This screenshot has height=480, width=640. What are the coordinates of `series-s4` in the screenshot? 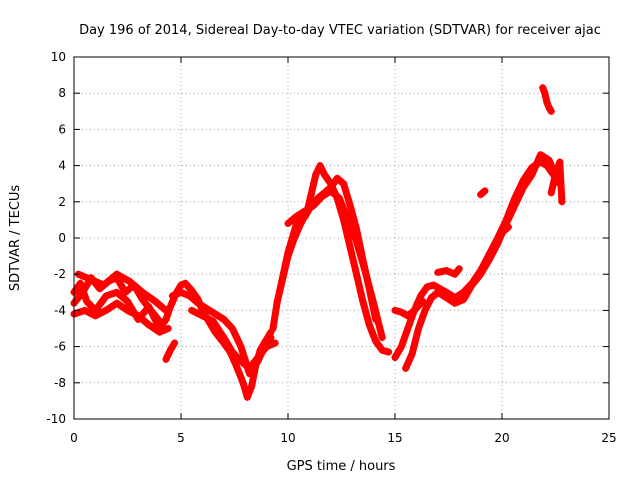 It's located at (122, 292).